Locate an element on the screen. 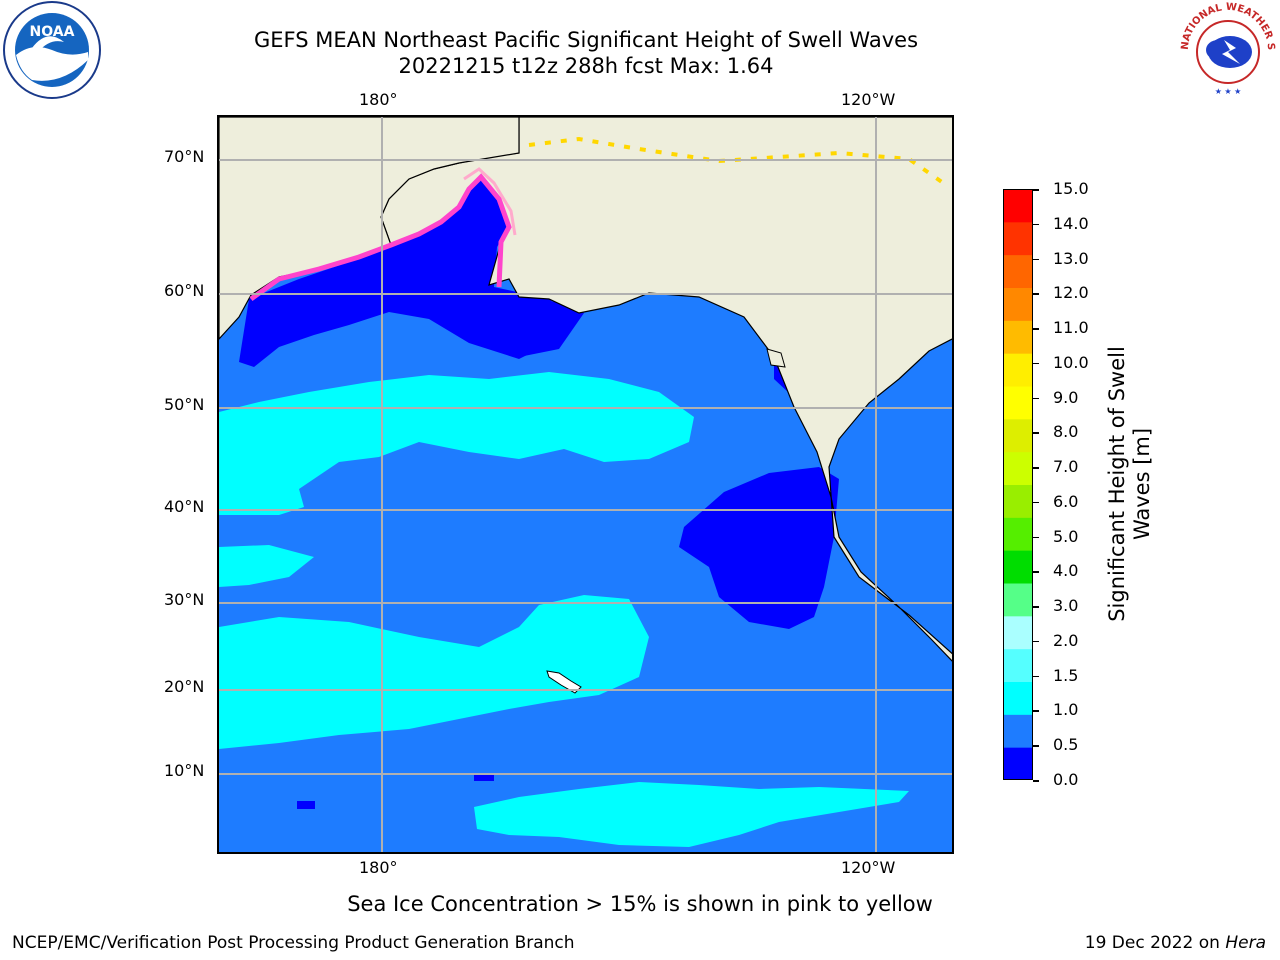 This screenshot has width=1280, height=960. colorbar-label: Significant Height of Swell Waves [m] is located at coordinates (1129, 484).